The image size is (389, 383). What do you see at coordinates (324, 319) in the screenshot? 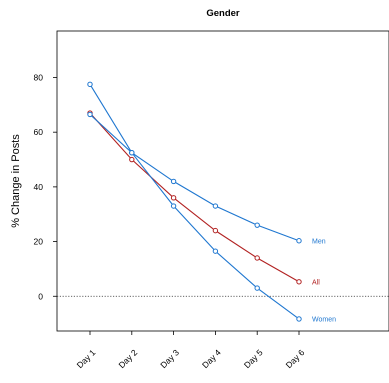
I see `series-label-women: Women` at bounding box center [324, 319].